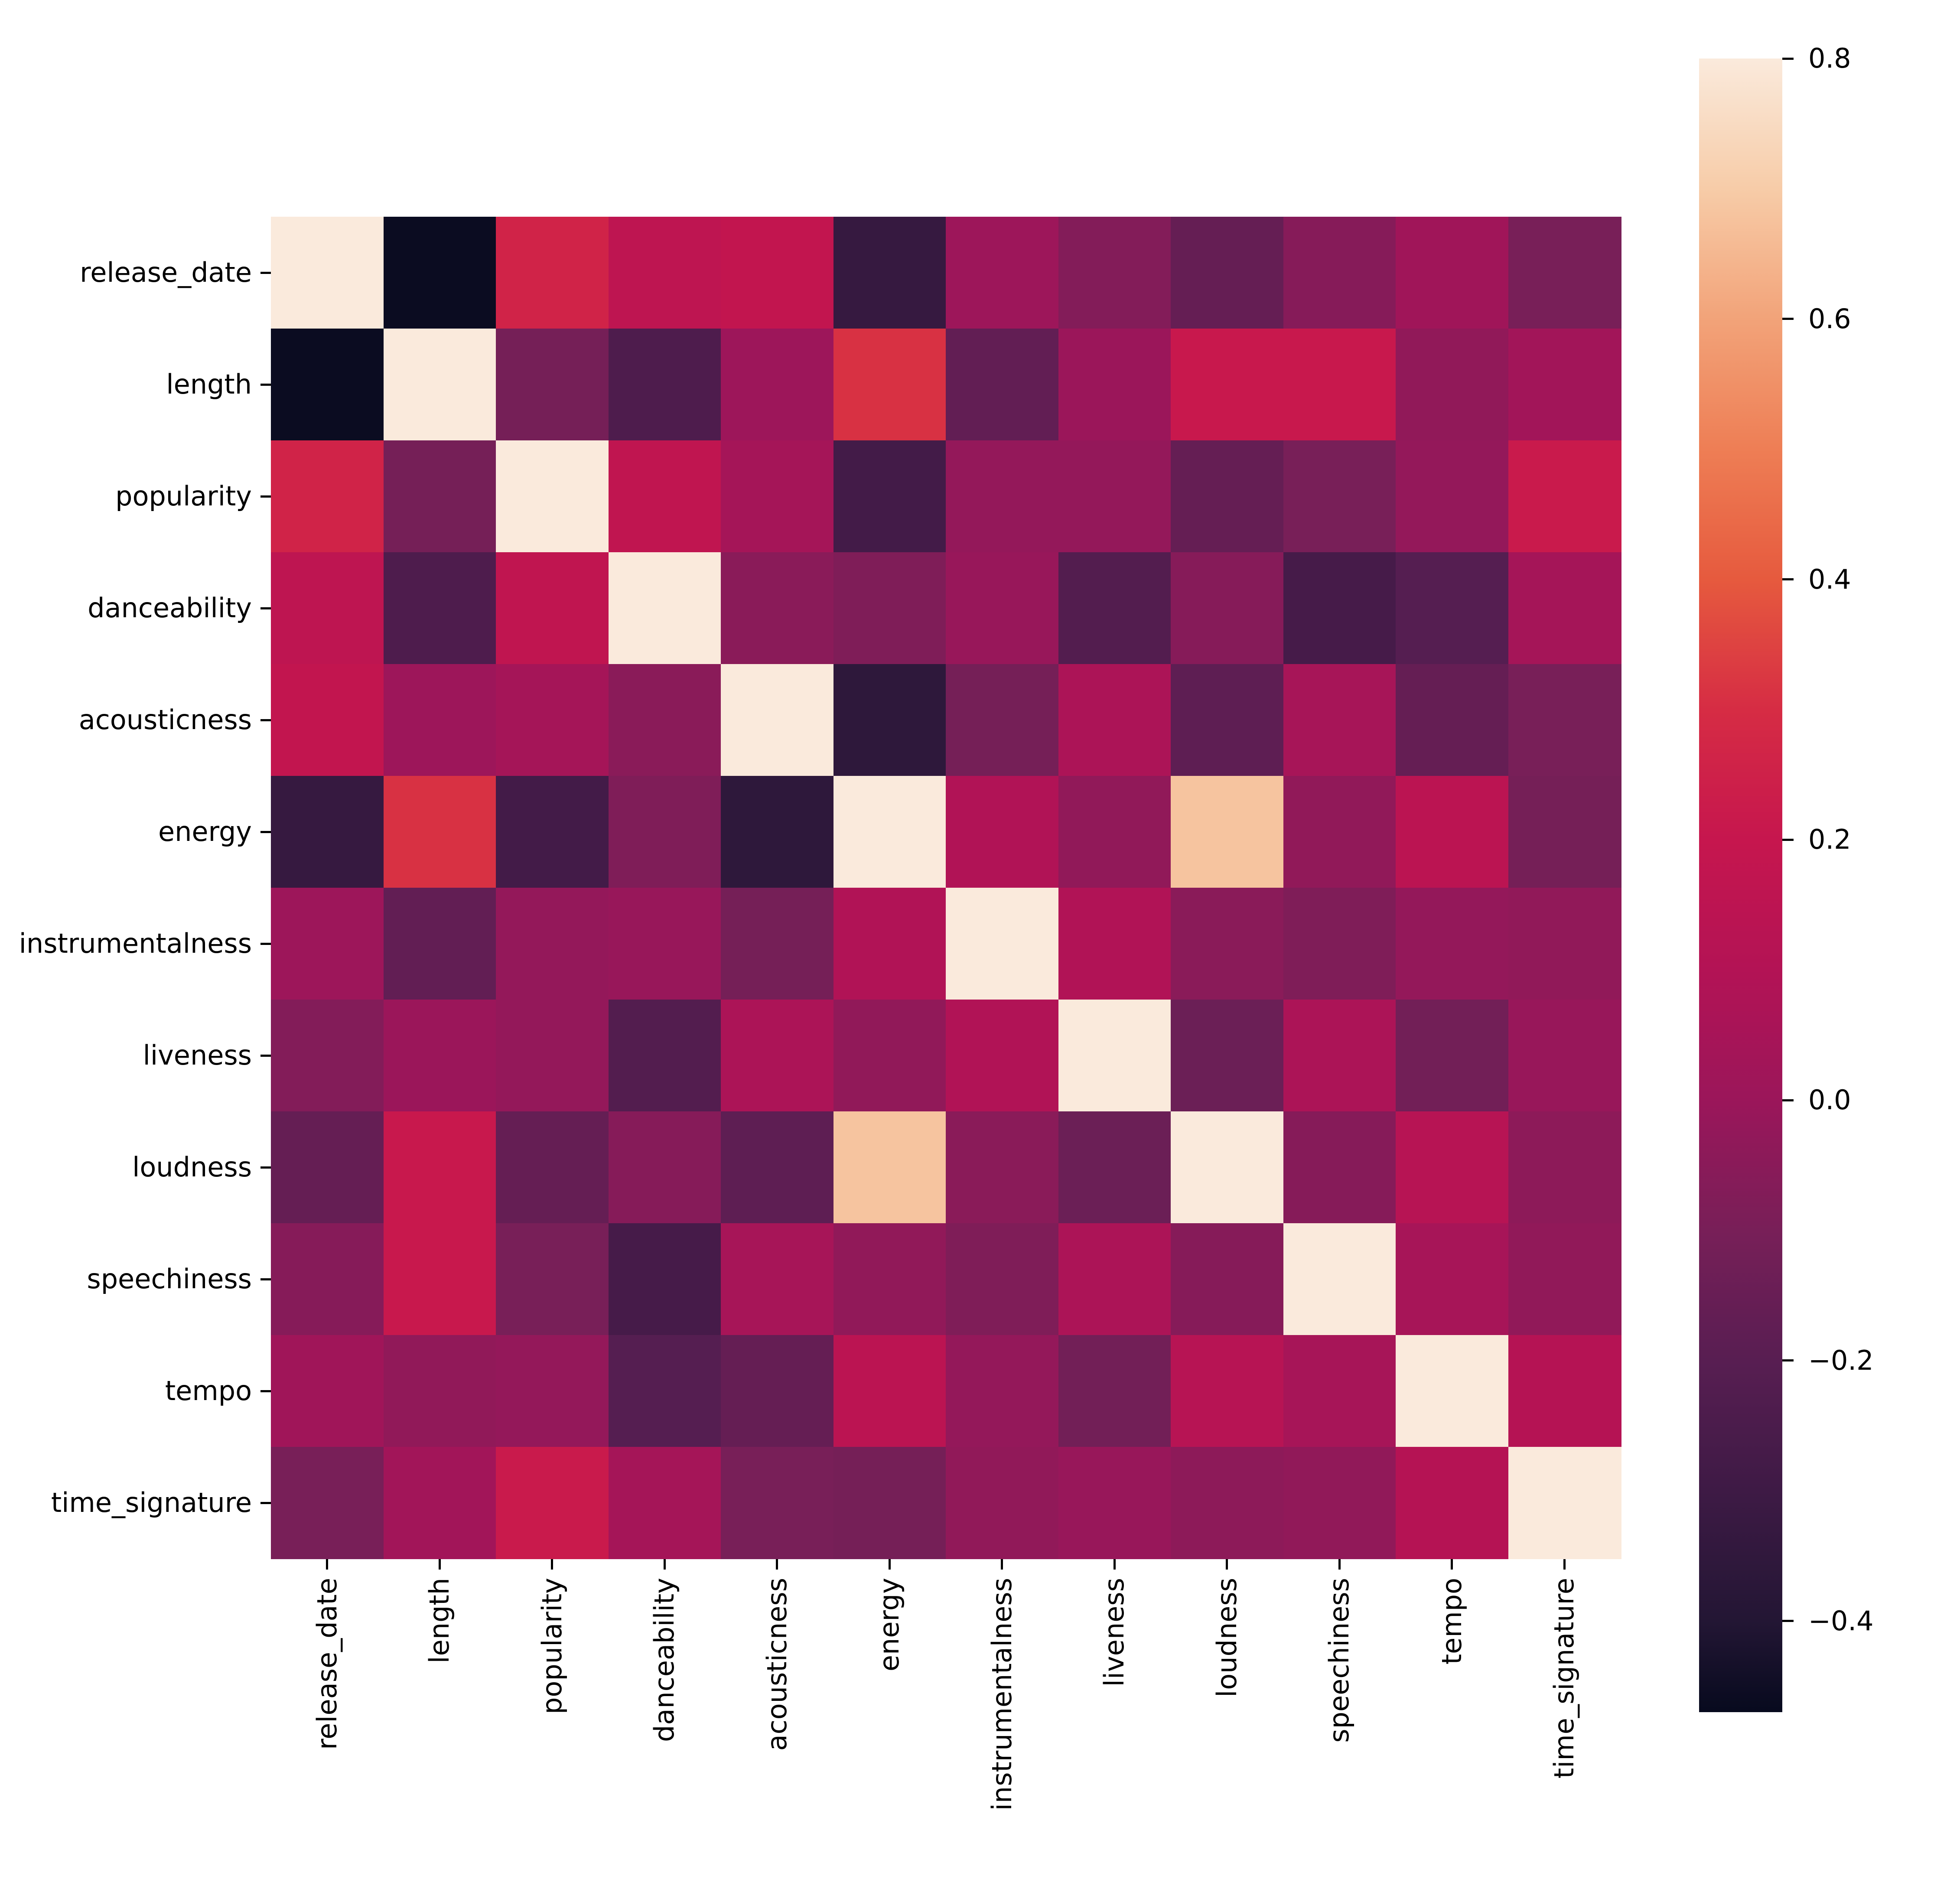 This screenshot has width=1960, height=1889. Describe the element at coordinates (192, 1167) in the screenshot. I see `y-tick-label-loudness: loudness` at that location.